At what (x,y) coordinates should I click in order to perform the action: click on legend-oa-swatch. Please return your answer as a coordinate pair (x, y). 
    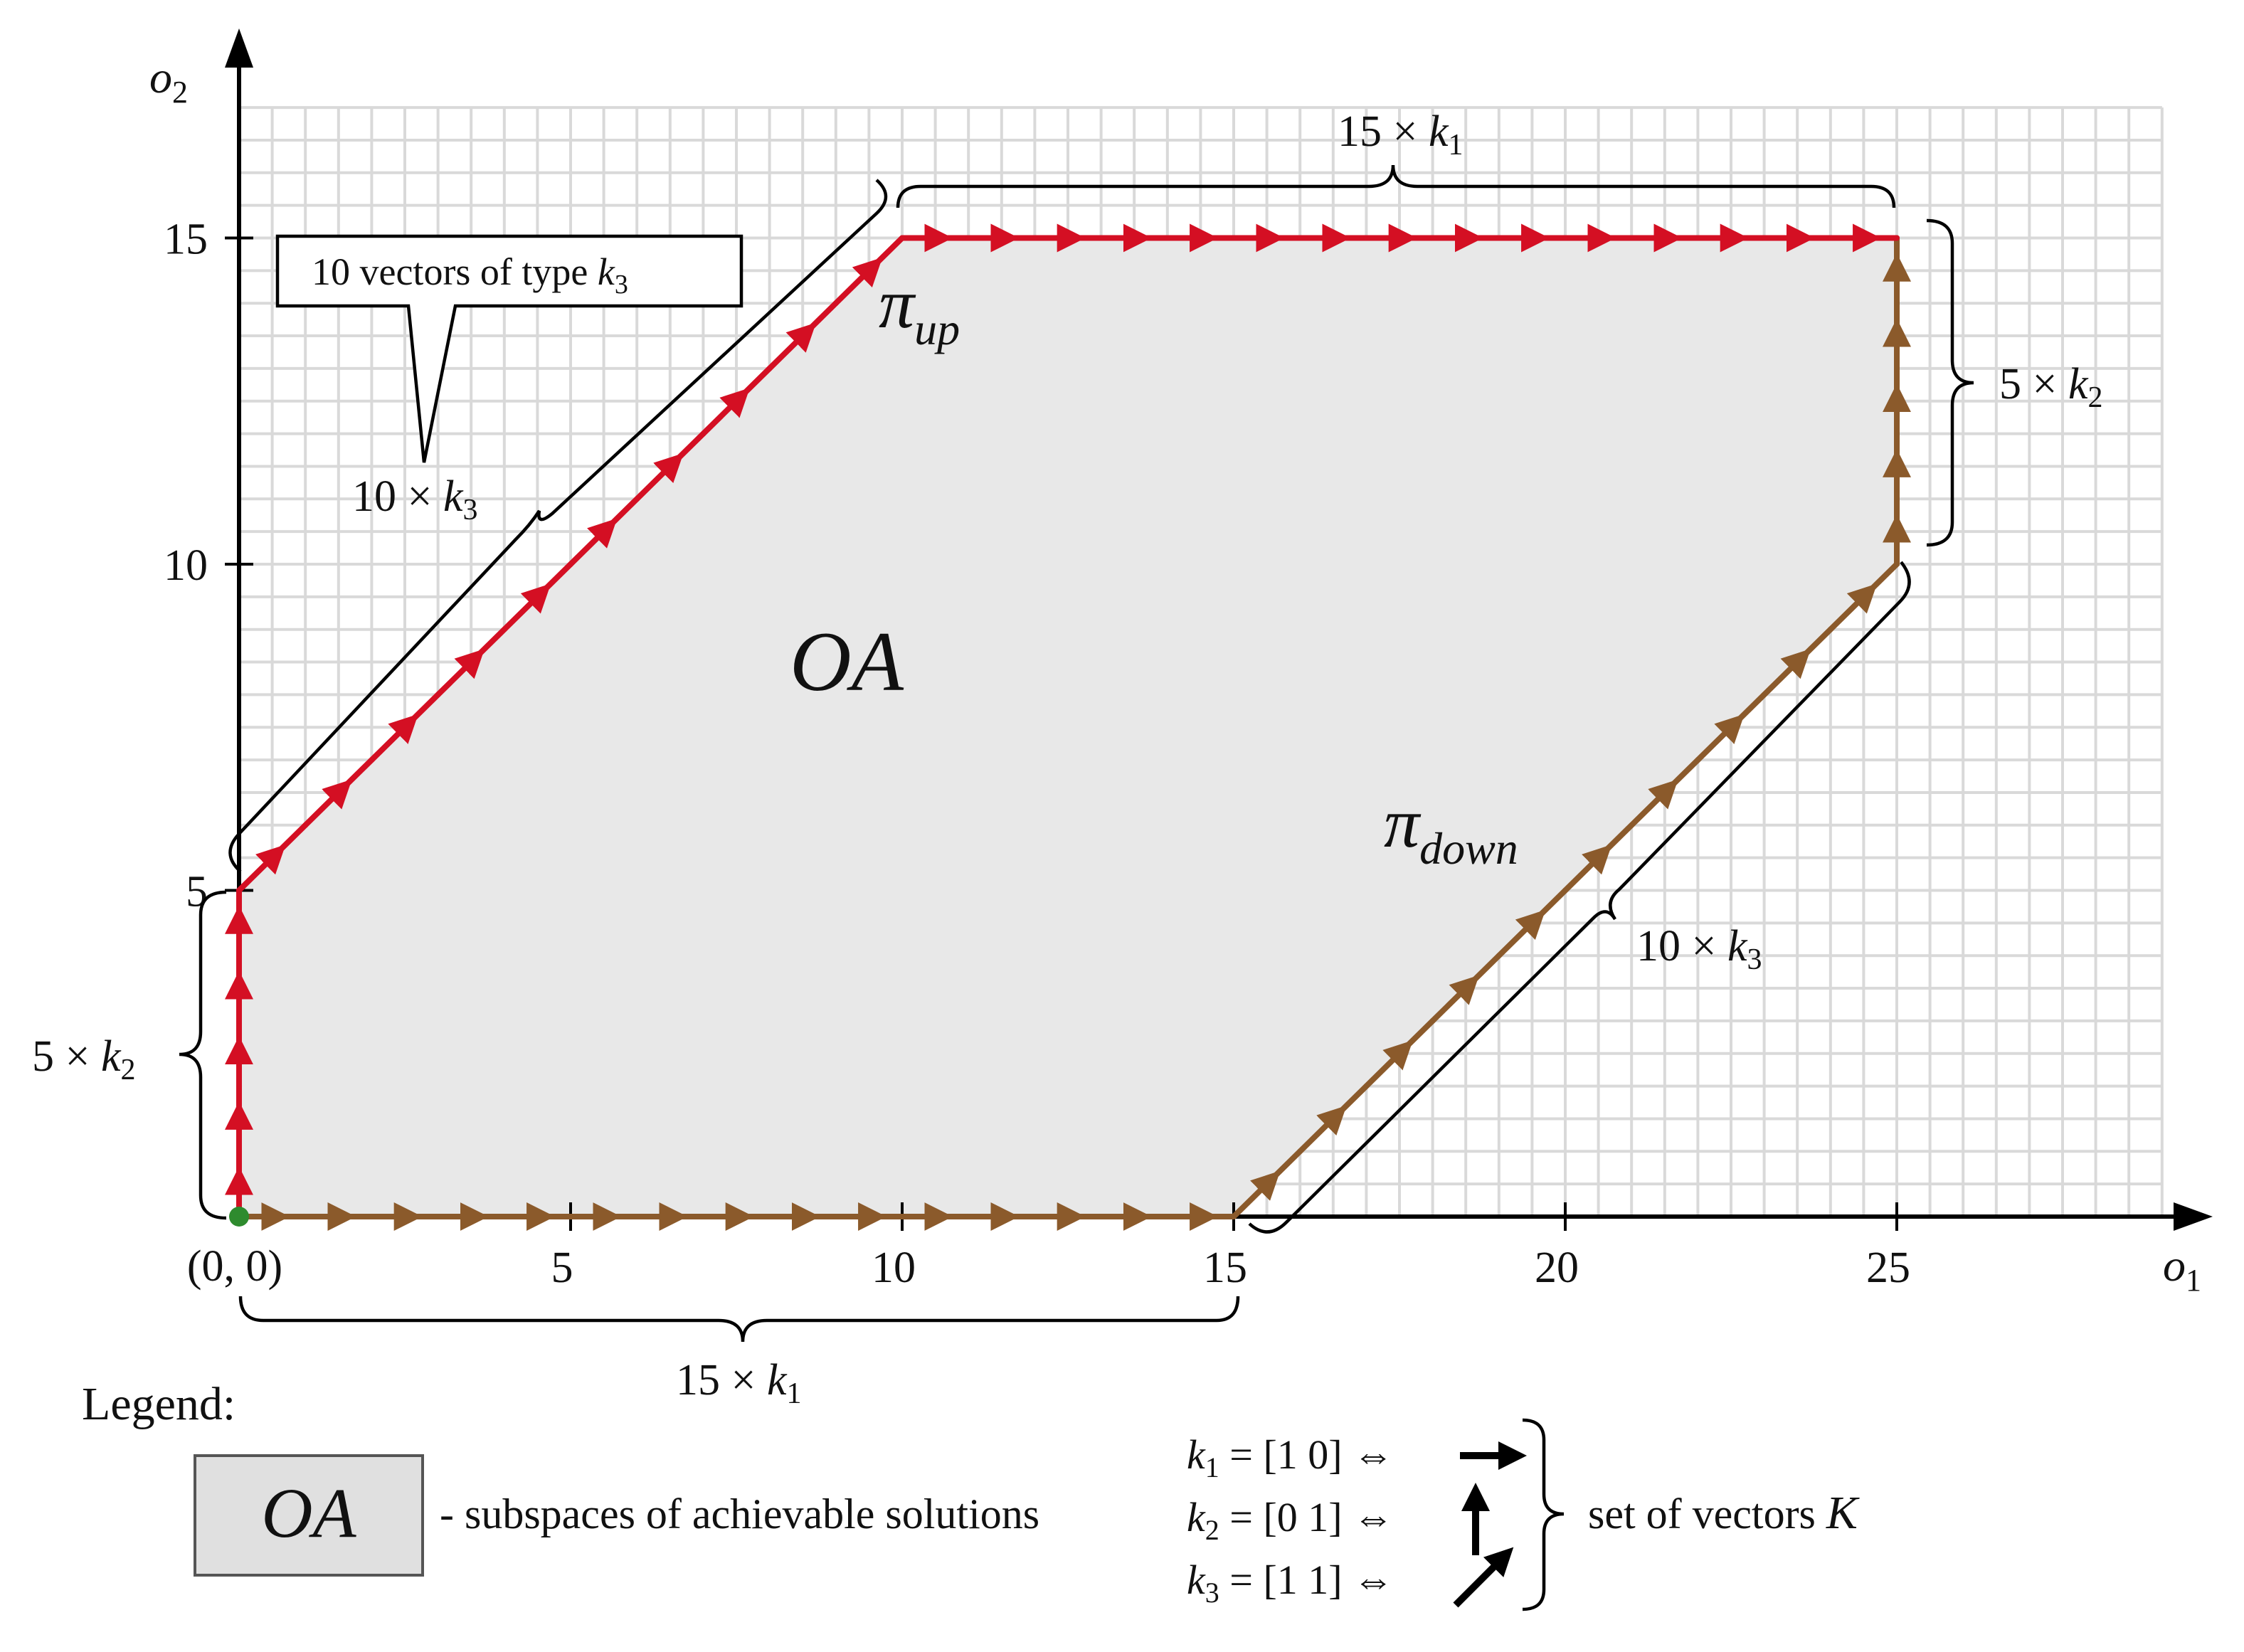
    Looking at the image, I should click on (309, 1515).